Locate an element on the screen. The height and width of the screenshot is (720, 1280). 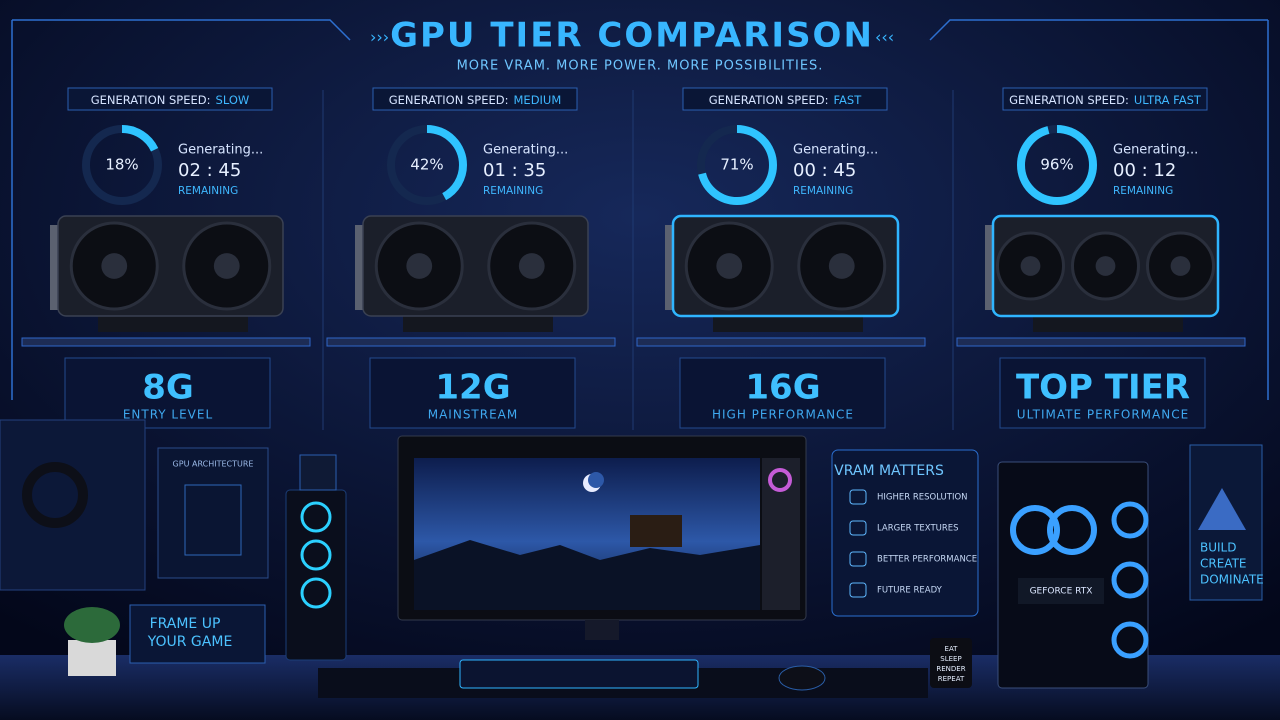
mug-text: EAT SLEEP RENDER REPEAT is located at coordinates (950, 664).